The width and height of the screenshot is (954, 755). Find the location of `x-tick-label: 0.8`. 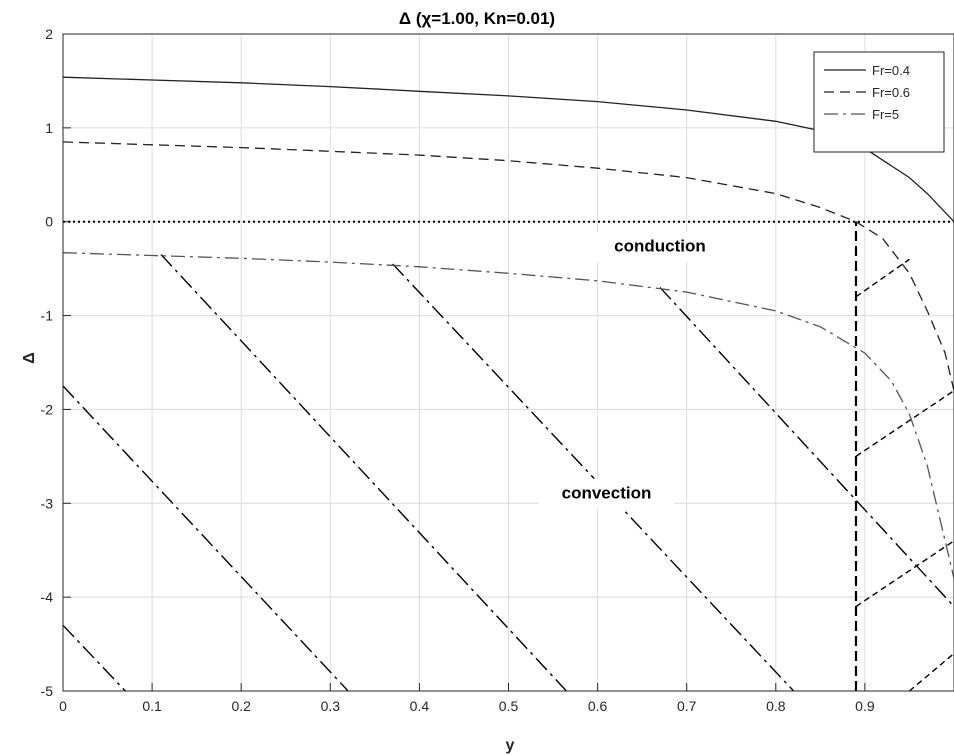

x-tick-label: 0.8 is located at coordinates (776, 706).